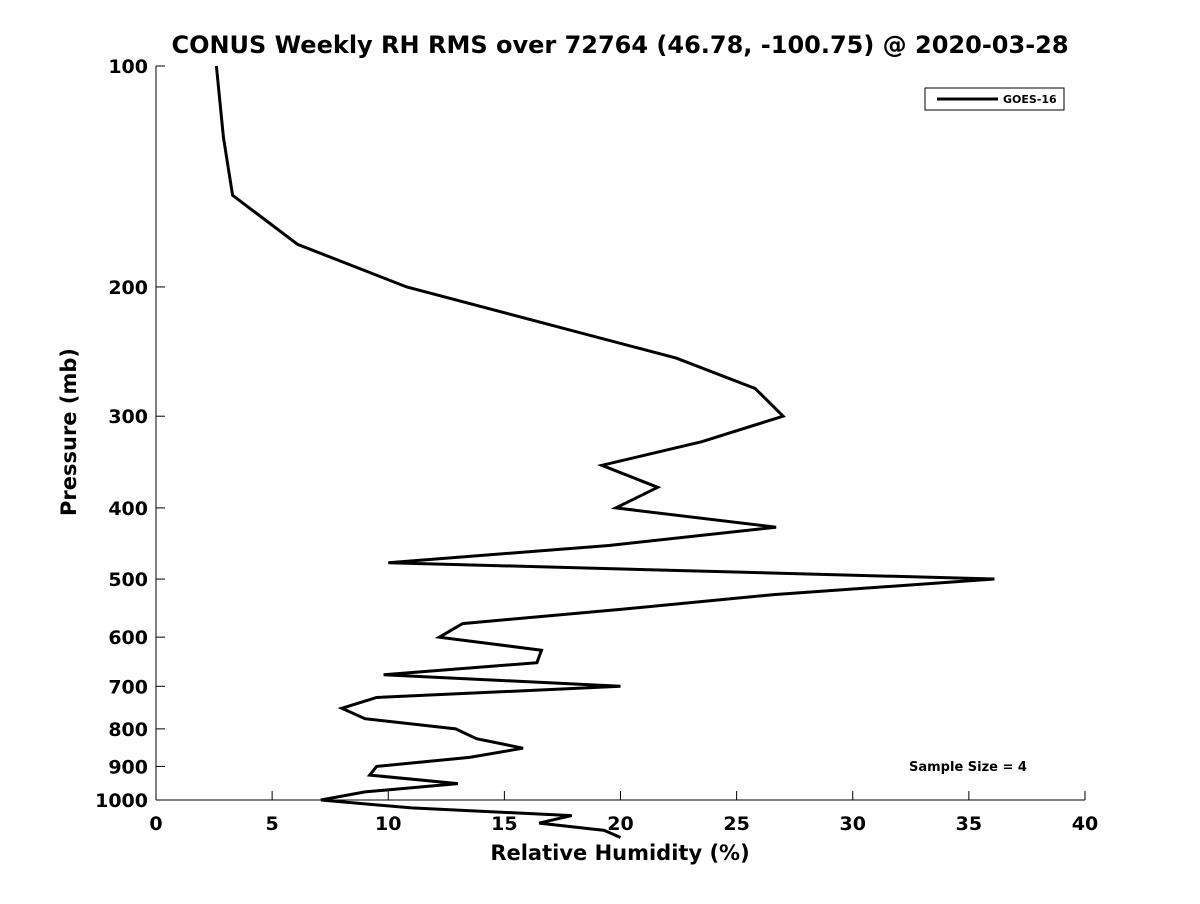  What do you see at coordinates (128, 509) in the screenshot?
I see `y-tick-label: 400` at bounding box center [128, 509].